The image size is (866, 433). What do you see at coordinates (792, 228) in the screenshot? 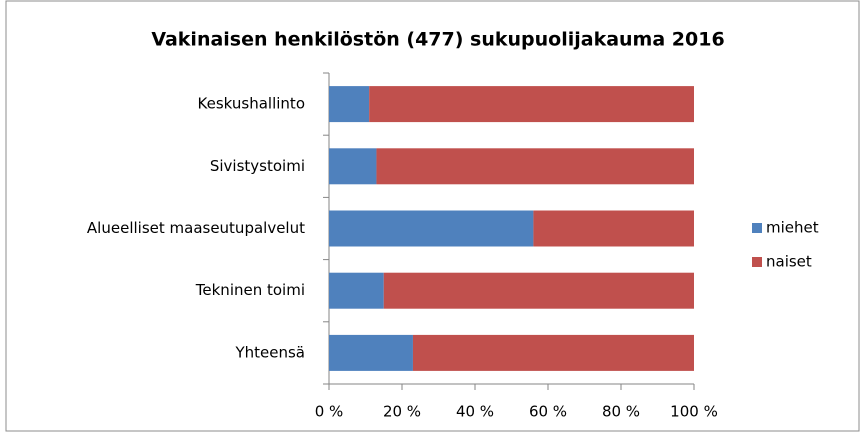
I see `legend-label: miehet` at bounding box center [792, 228].